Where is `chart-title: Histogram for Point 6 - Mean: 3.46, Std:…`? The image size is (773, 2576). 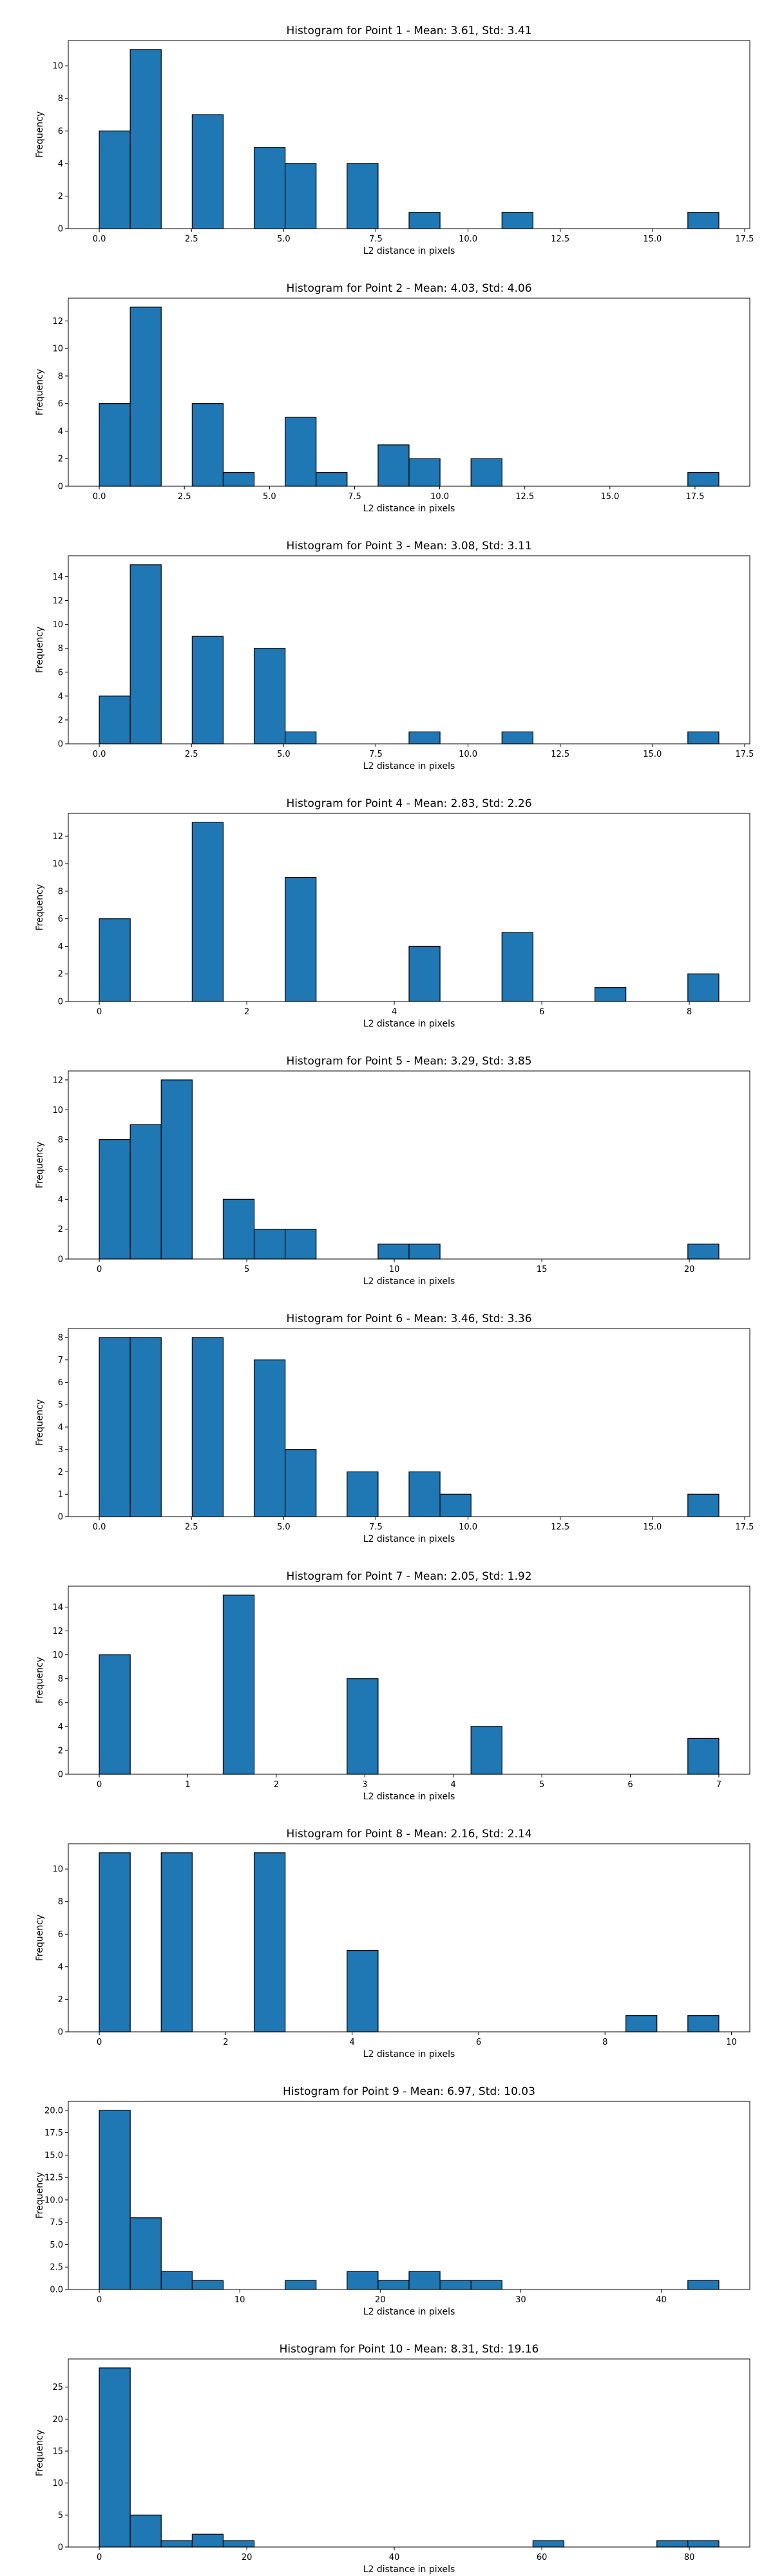
chart-title: Histogram for Point 6 - Mean: 3.46, Std:… is located at coordinates (408, 1319).